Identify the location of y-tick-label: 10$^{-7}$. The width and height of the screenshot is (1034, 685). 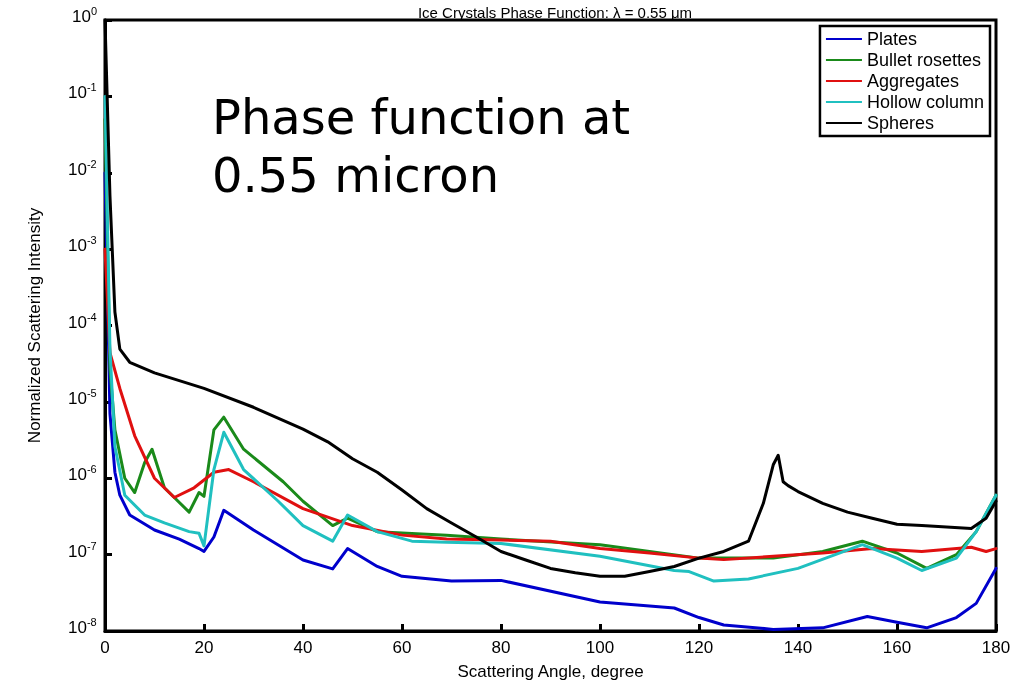
(82, 550).